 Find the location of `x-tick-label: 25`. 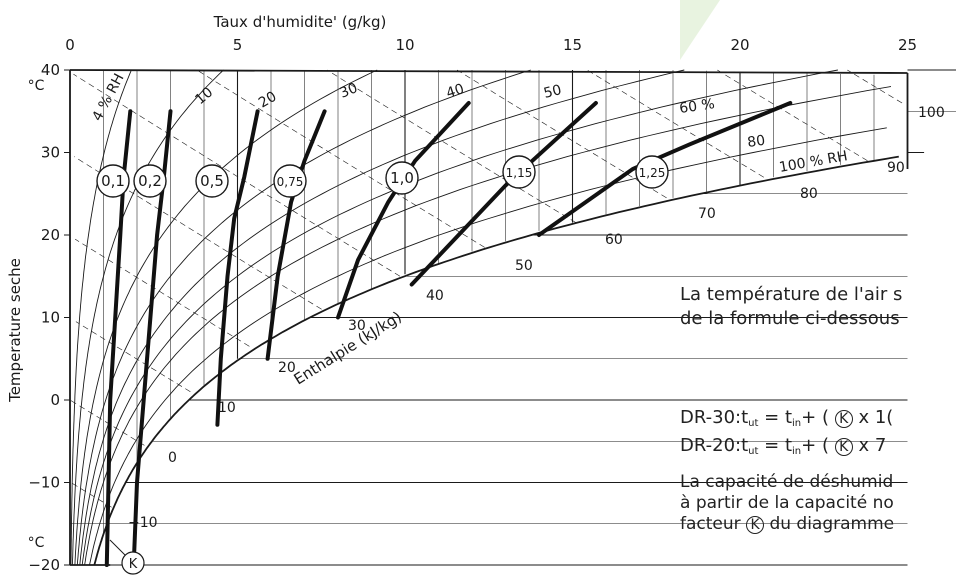

x-tick-label: 25 is located at coordinates (907, 45).